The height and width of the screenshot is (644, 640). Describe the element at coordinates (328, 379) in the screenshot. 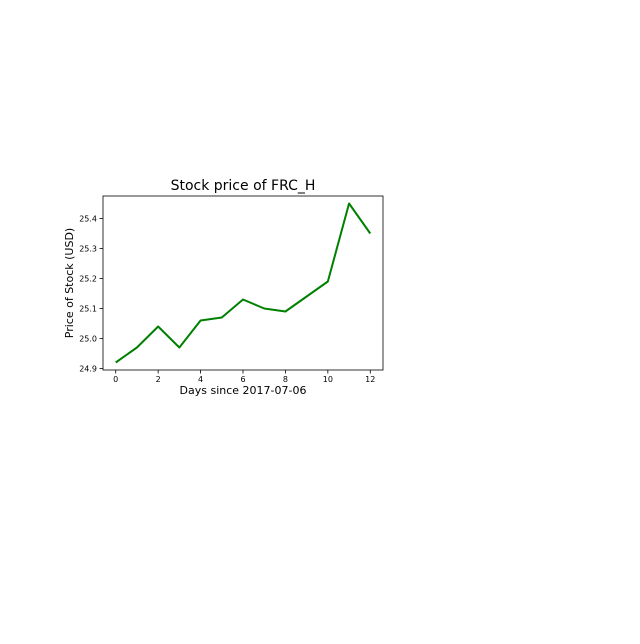

I see `x-tick-label: 10` at that location.